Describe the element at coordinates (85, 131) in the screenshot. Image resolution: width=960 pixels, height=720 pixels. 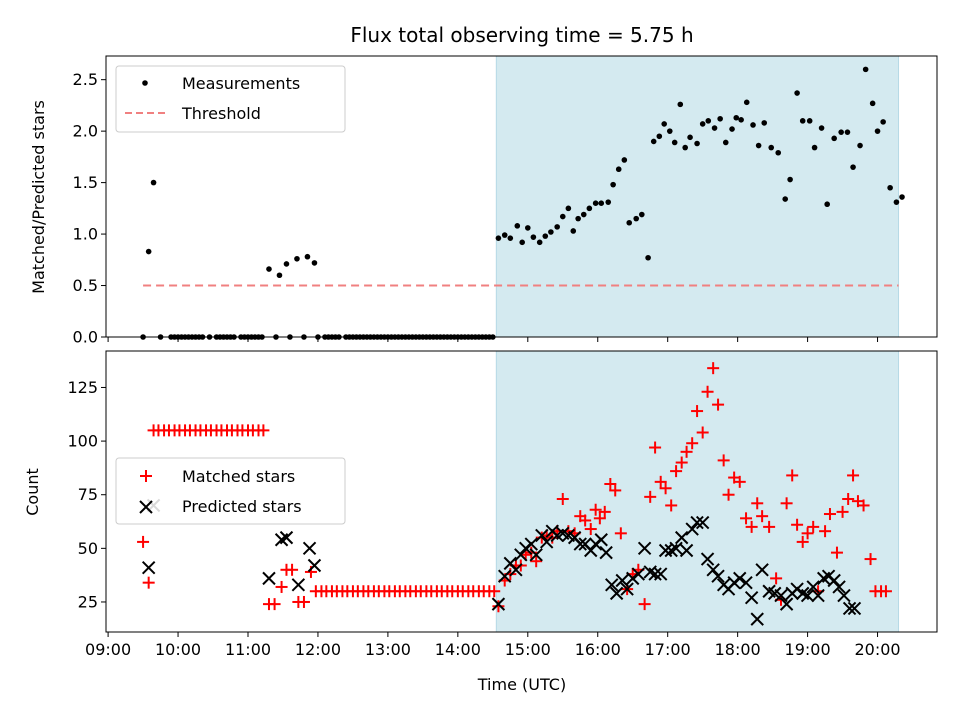
I see `ratio-y-tick-label: 2.0` at that location.